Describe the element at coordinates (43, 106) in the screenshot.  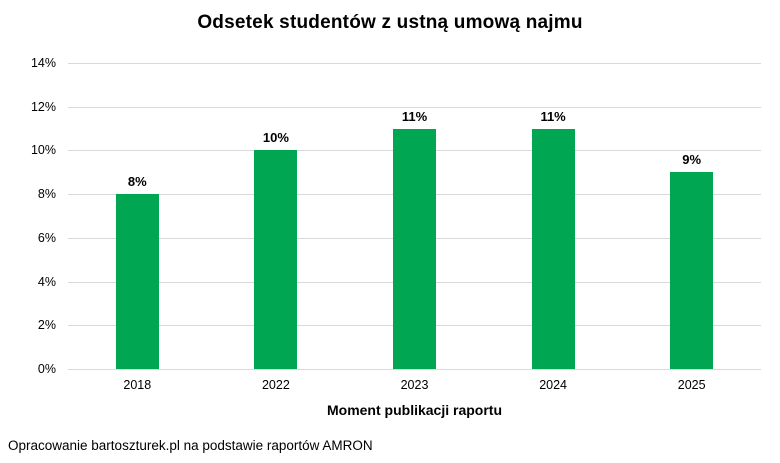
I see `y-tick-label: 12%` at that location.